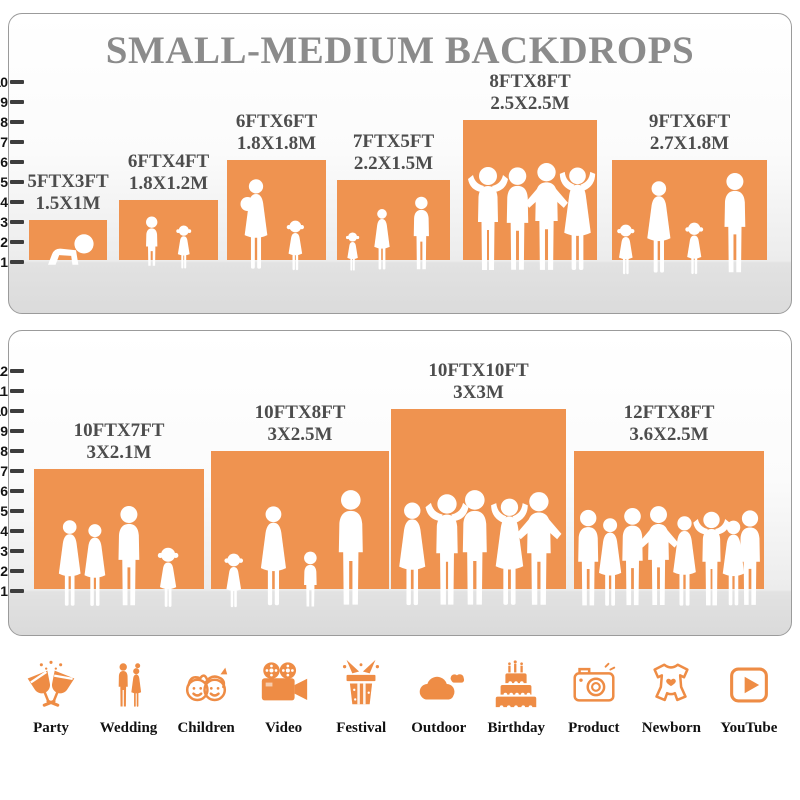  I want to click on category-children: Children, so click(206, 697).